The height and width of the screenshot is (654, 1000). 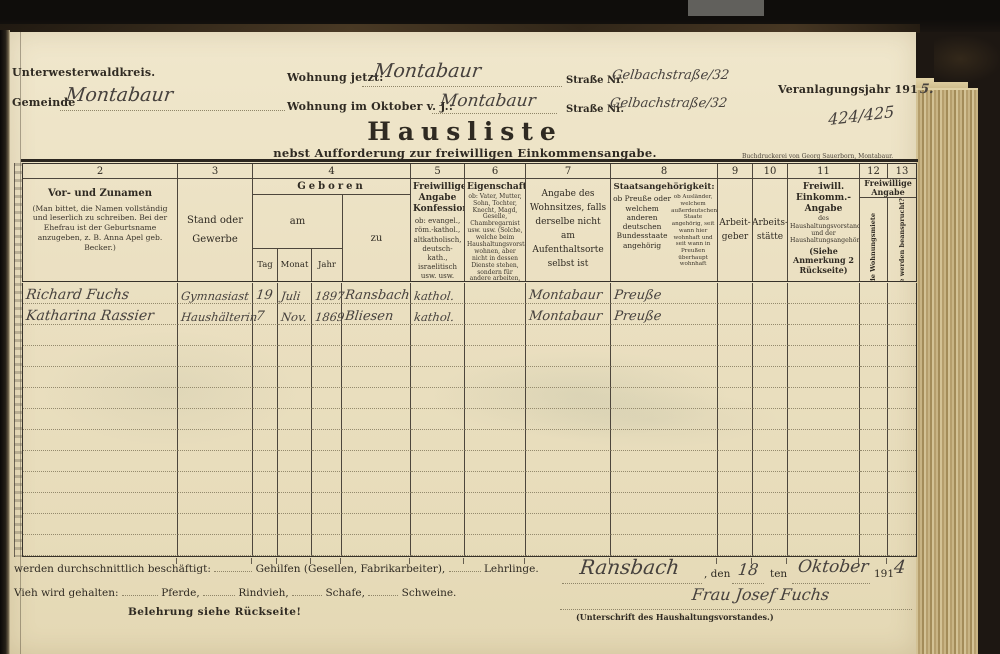 What do you see at coordinates (298, 238) in the screenshot?
I see `header-geboren-am-group: am Tag Monat Jahr` at bounding box center [298, 238].